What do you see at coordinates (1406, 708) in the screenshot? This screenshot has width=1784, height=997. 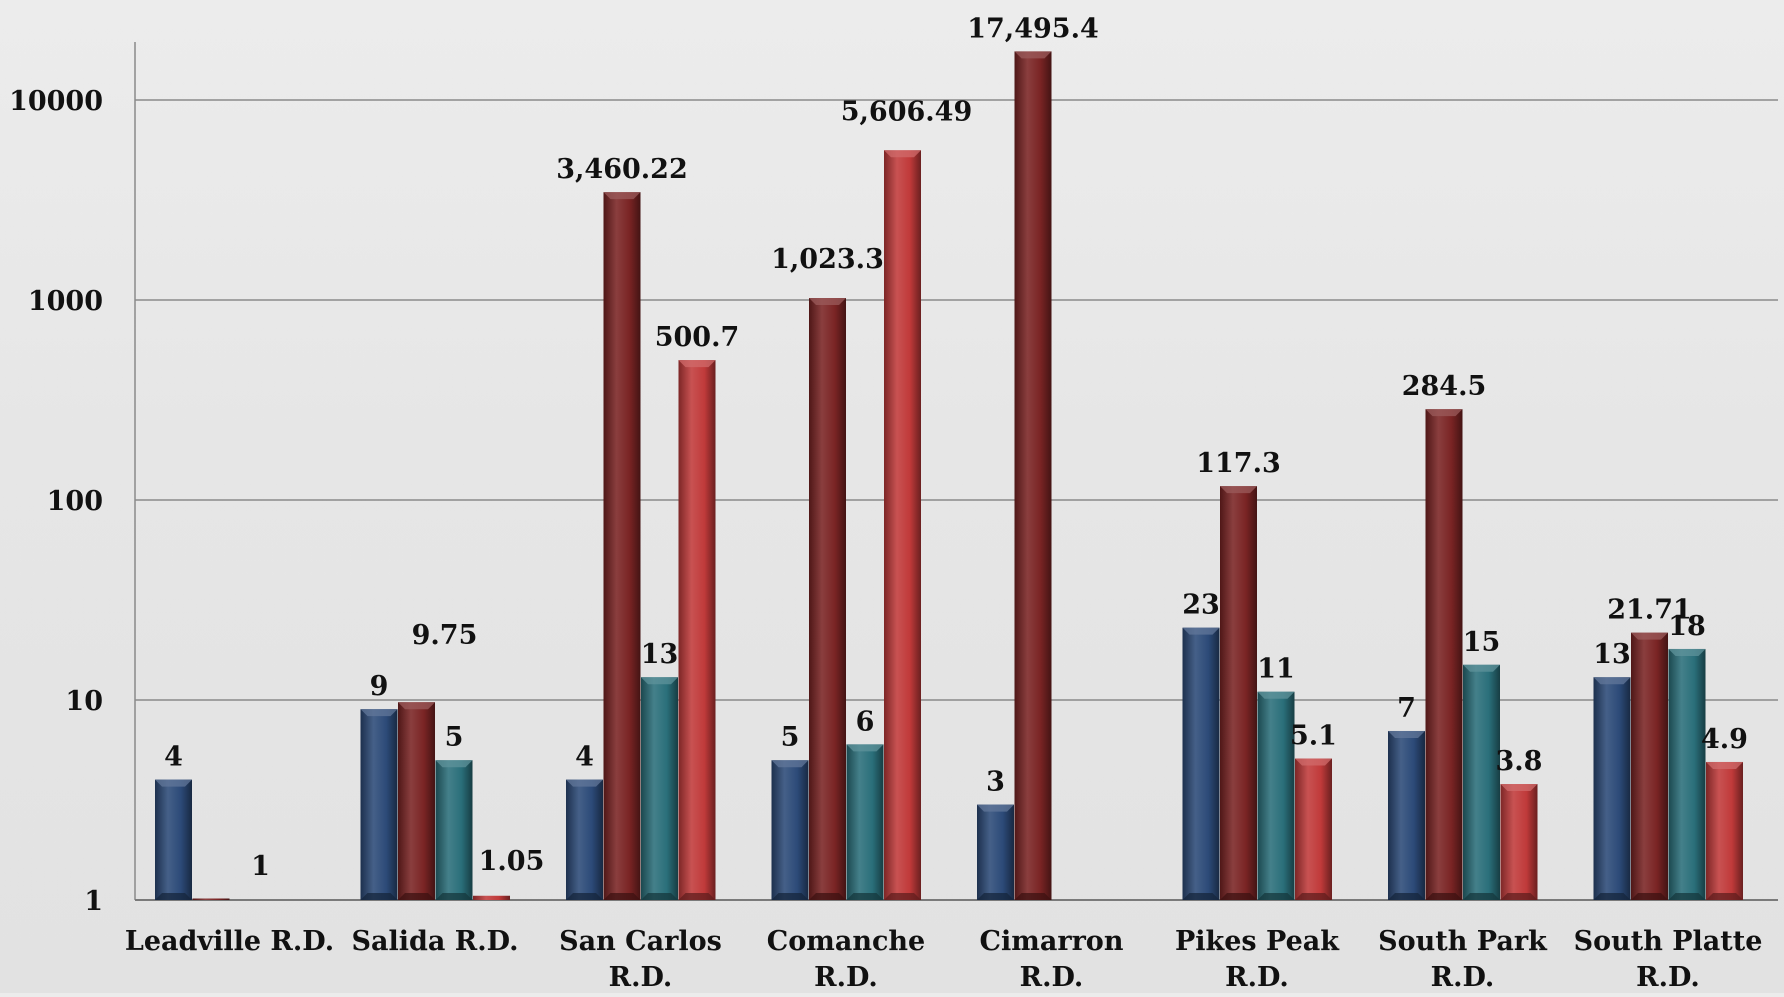 I see `data-label: 7` at bounding box center [1406, 708].